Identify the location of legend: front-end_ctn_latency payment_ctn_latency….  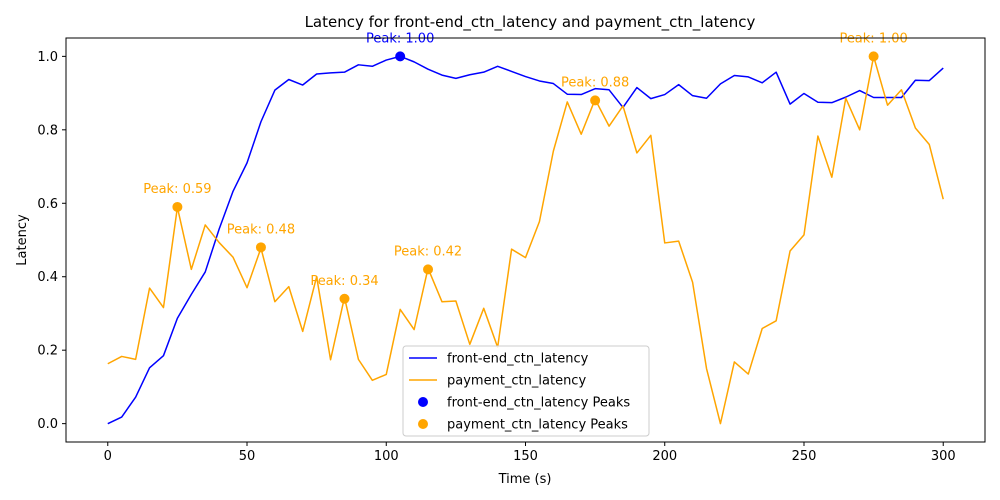
(526, 391).